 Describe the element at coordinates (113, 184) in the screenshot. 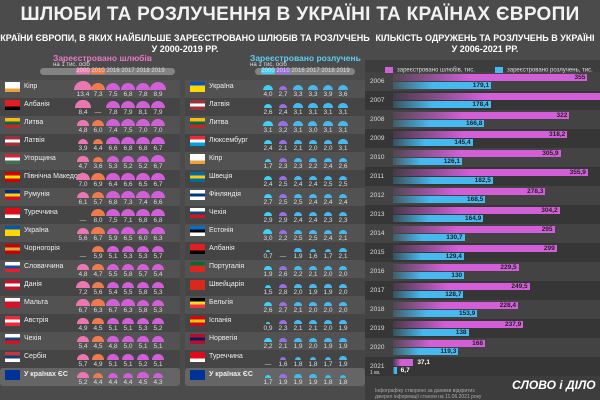

I see `value-label: 6,4` at that location.